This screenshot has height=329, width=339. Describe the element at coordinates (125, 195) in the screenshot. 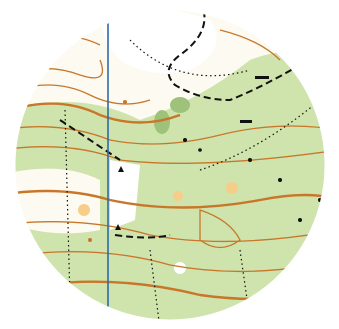

I see `clearing` at that location.